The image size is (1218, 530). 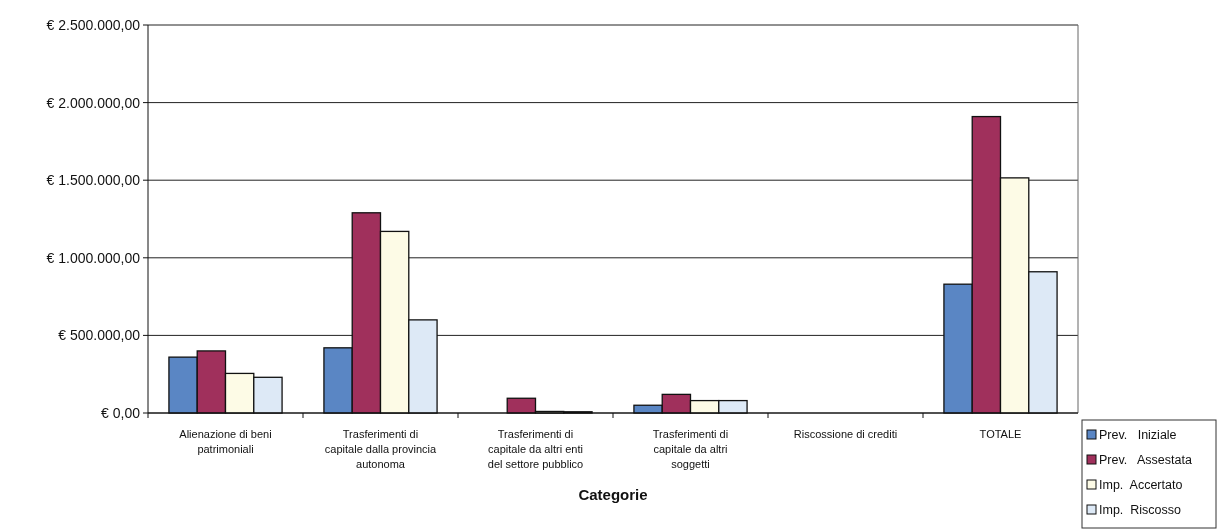 What do you see at coordinates (1145, 460) in the screenshot?
I see `legend-label: Prev. Assestata` at bounding box center [1145, 460].